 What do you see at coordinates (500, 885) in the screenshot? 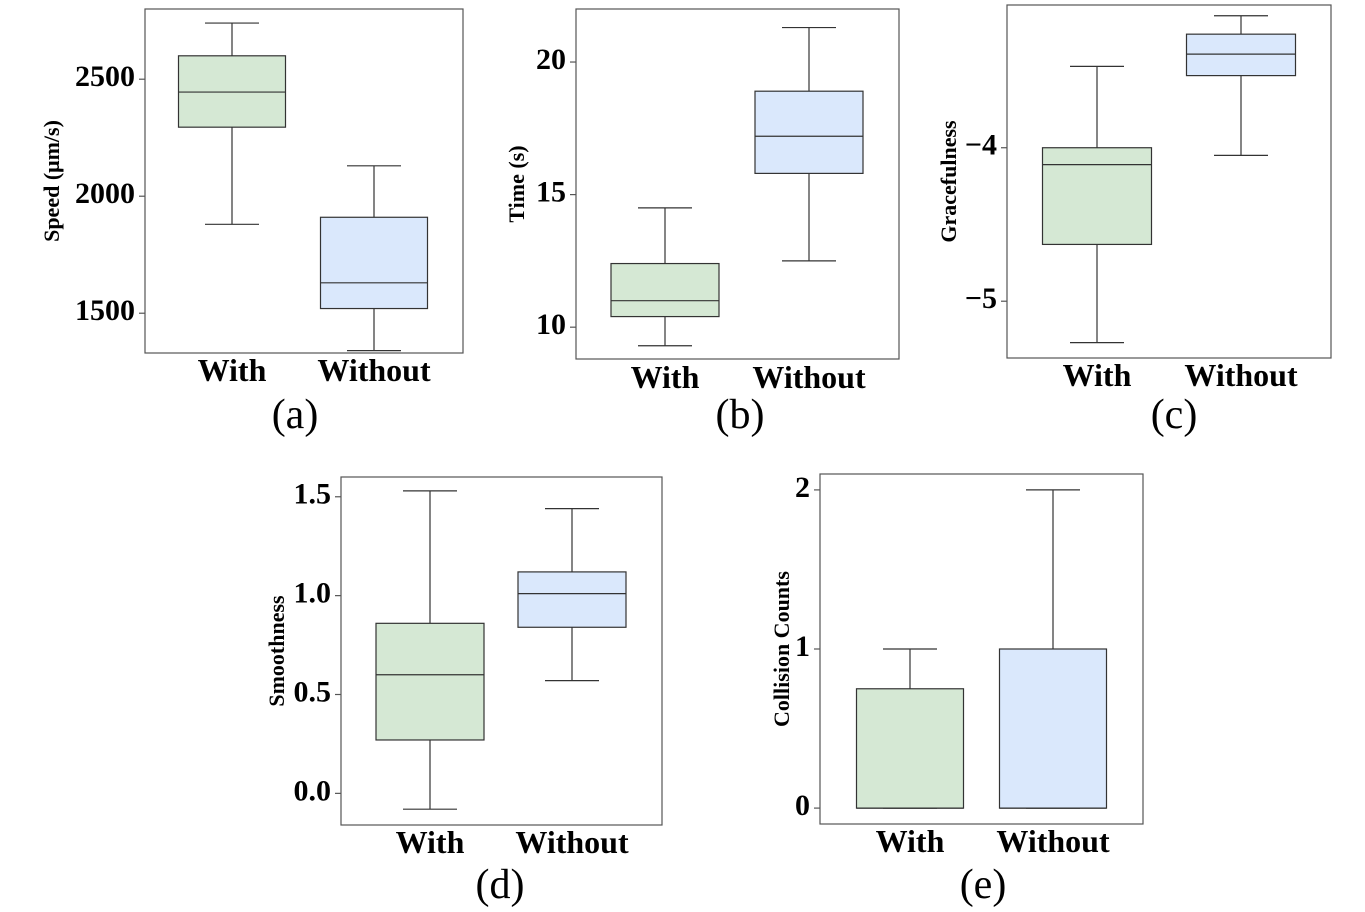
I see `smoothness-panel-label: (d)` at bounding box center [500, 885].